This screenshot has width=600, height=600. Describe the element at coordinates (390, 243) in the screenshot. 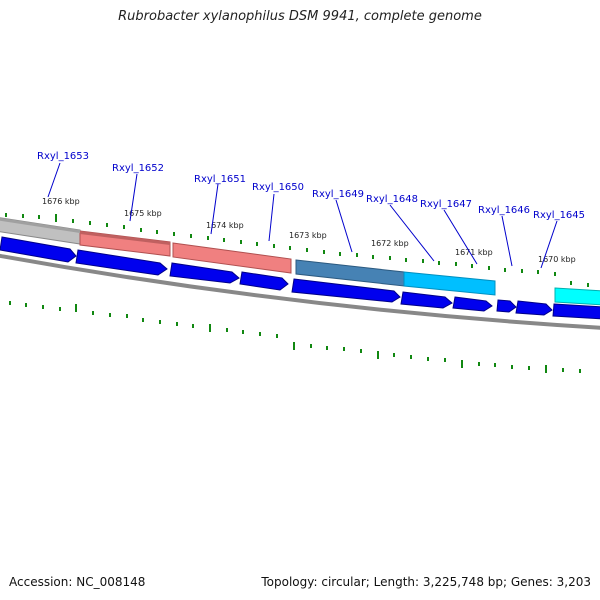

I see `kbp-label: 1672 kbp` at that location.